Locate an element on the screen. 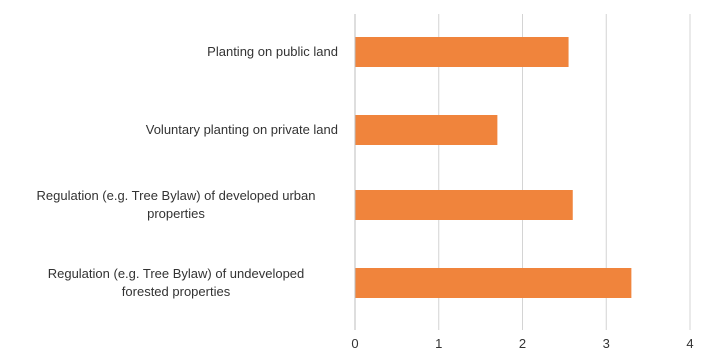 This screenshot has height=357, width=705. category-label-line: Voluntary planting on private land is located at coordinates (242, 129).